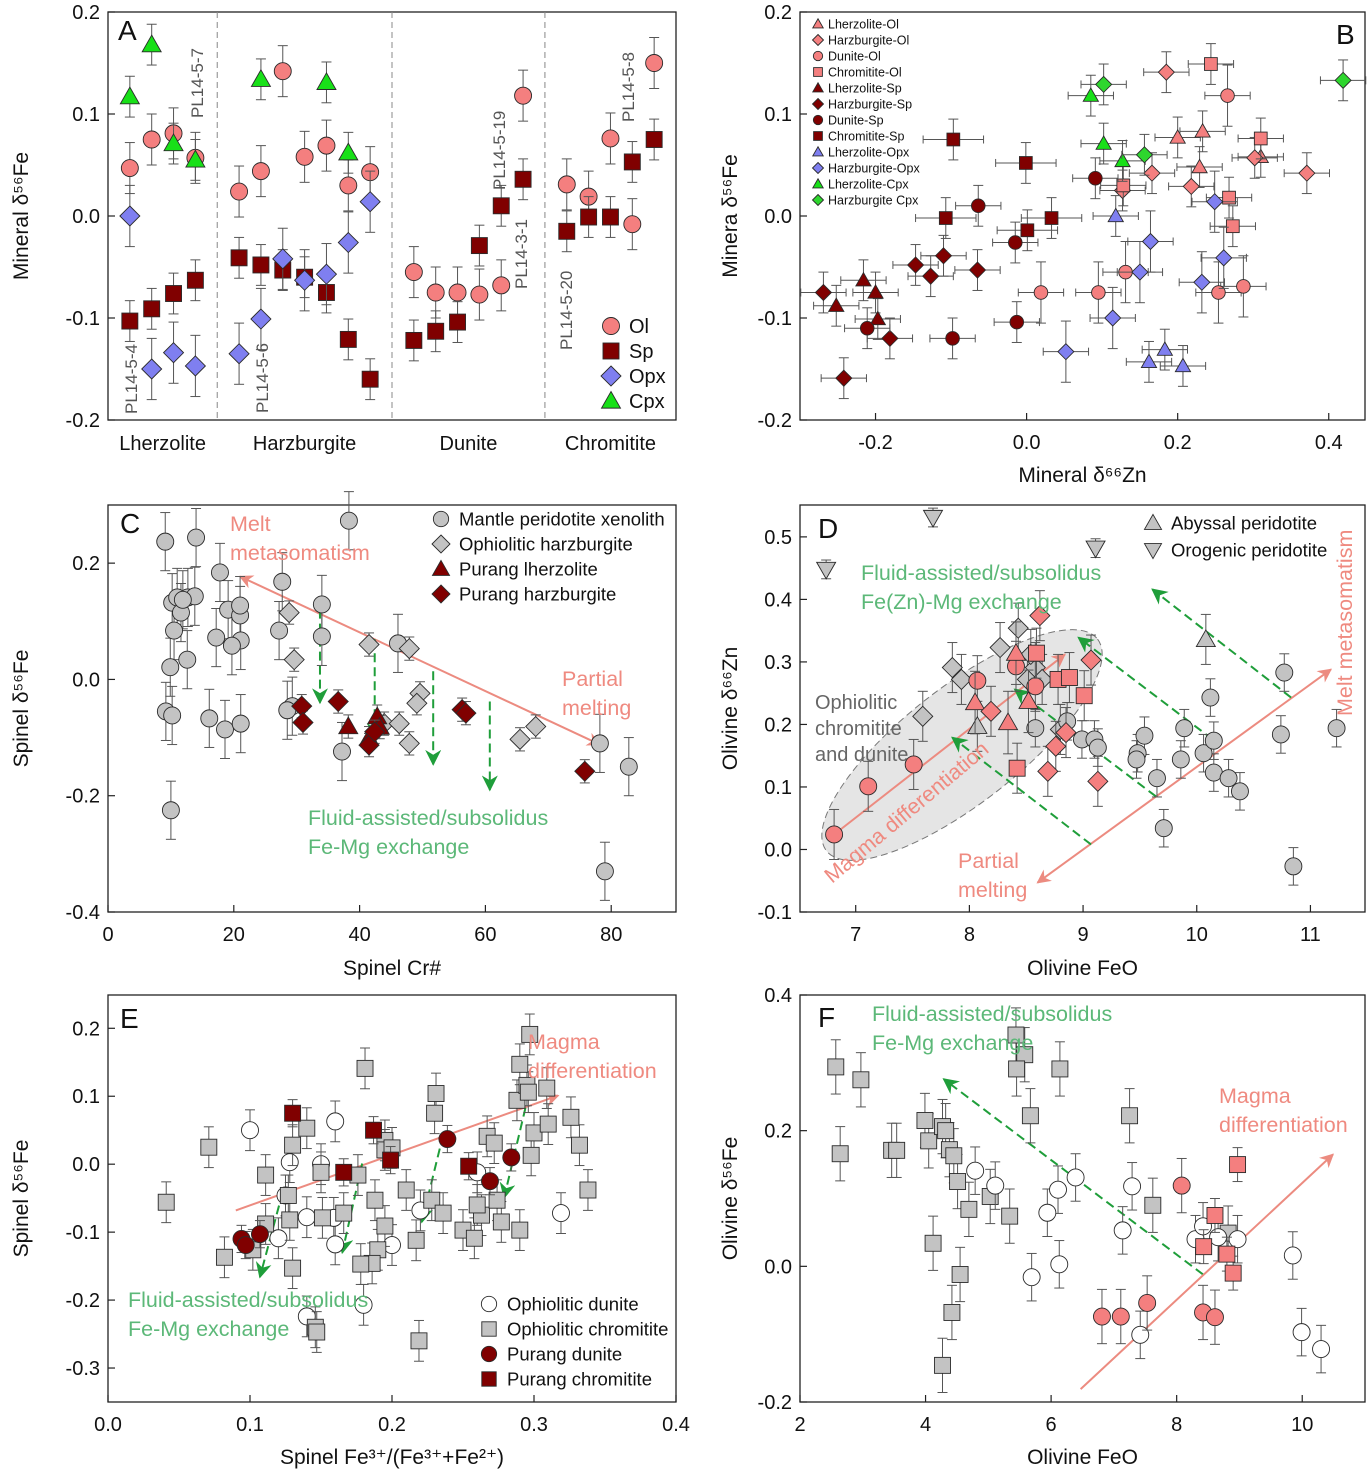  What do you see at coordinates (1082, 1198) in the screenshot?
I see `plot-area-frame` at bounding box center [1082, 1198].